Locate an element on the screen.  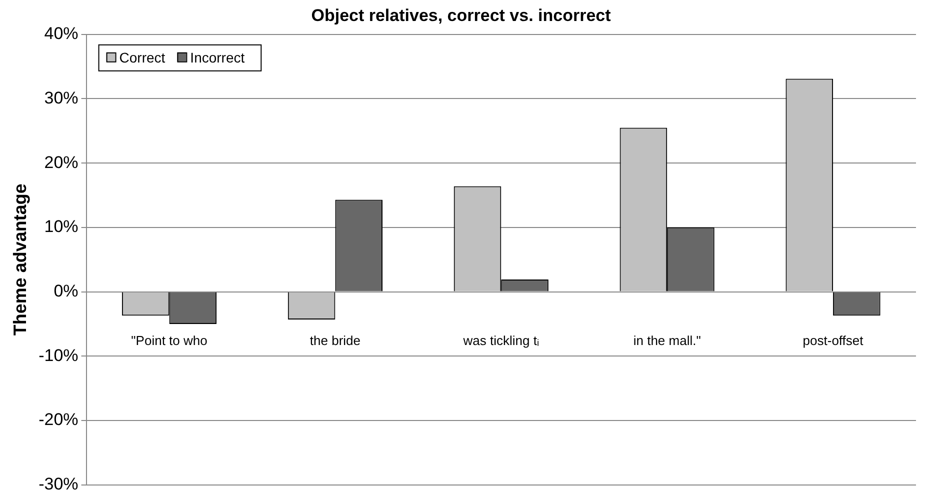
x-tick-label: "Point to who is located at coordinates (169, 340).